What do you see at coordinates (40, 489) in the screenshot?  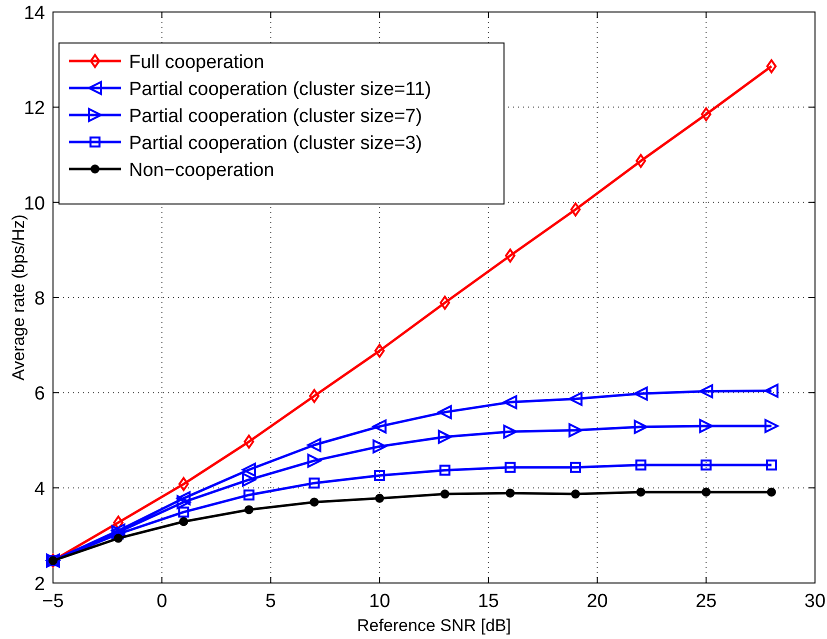 I see `y-tick-label: 4` at bounding box center [40, 489].